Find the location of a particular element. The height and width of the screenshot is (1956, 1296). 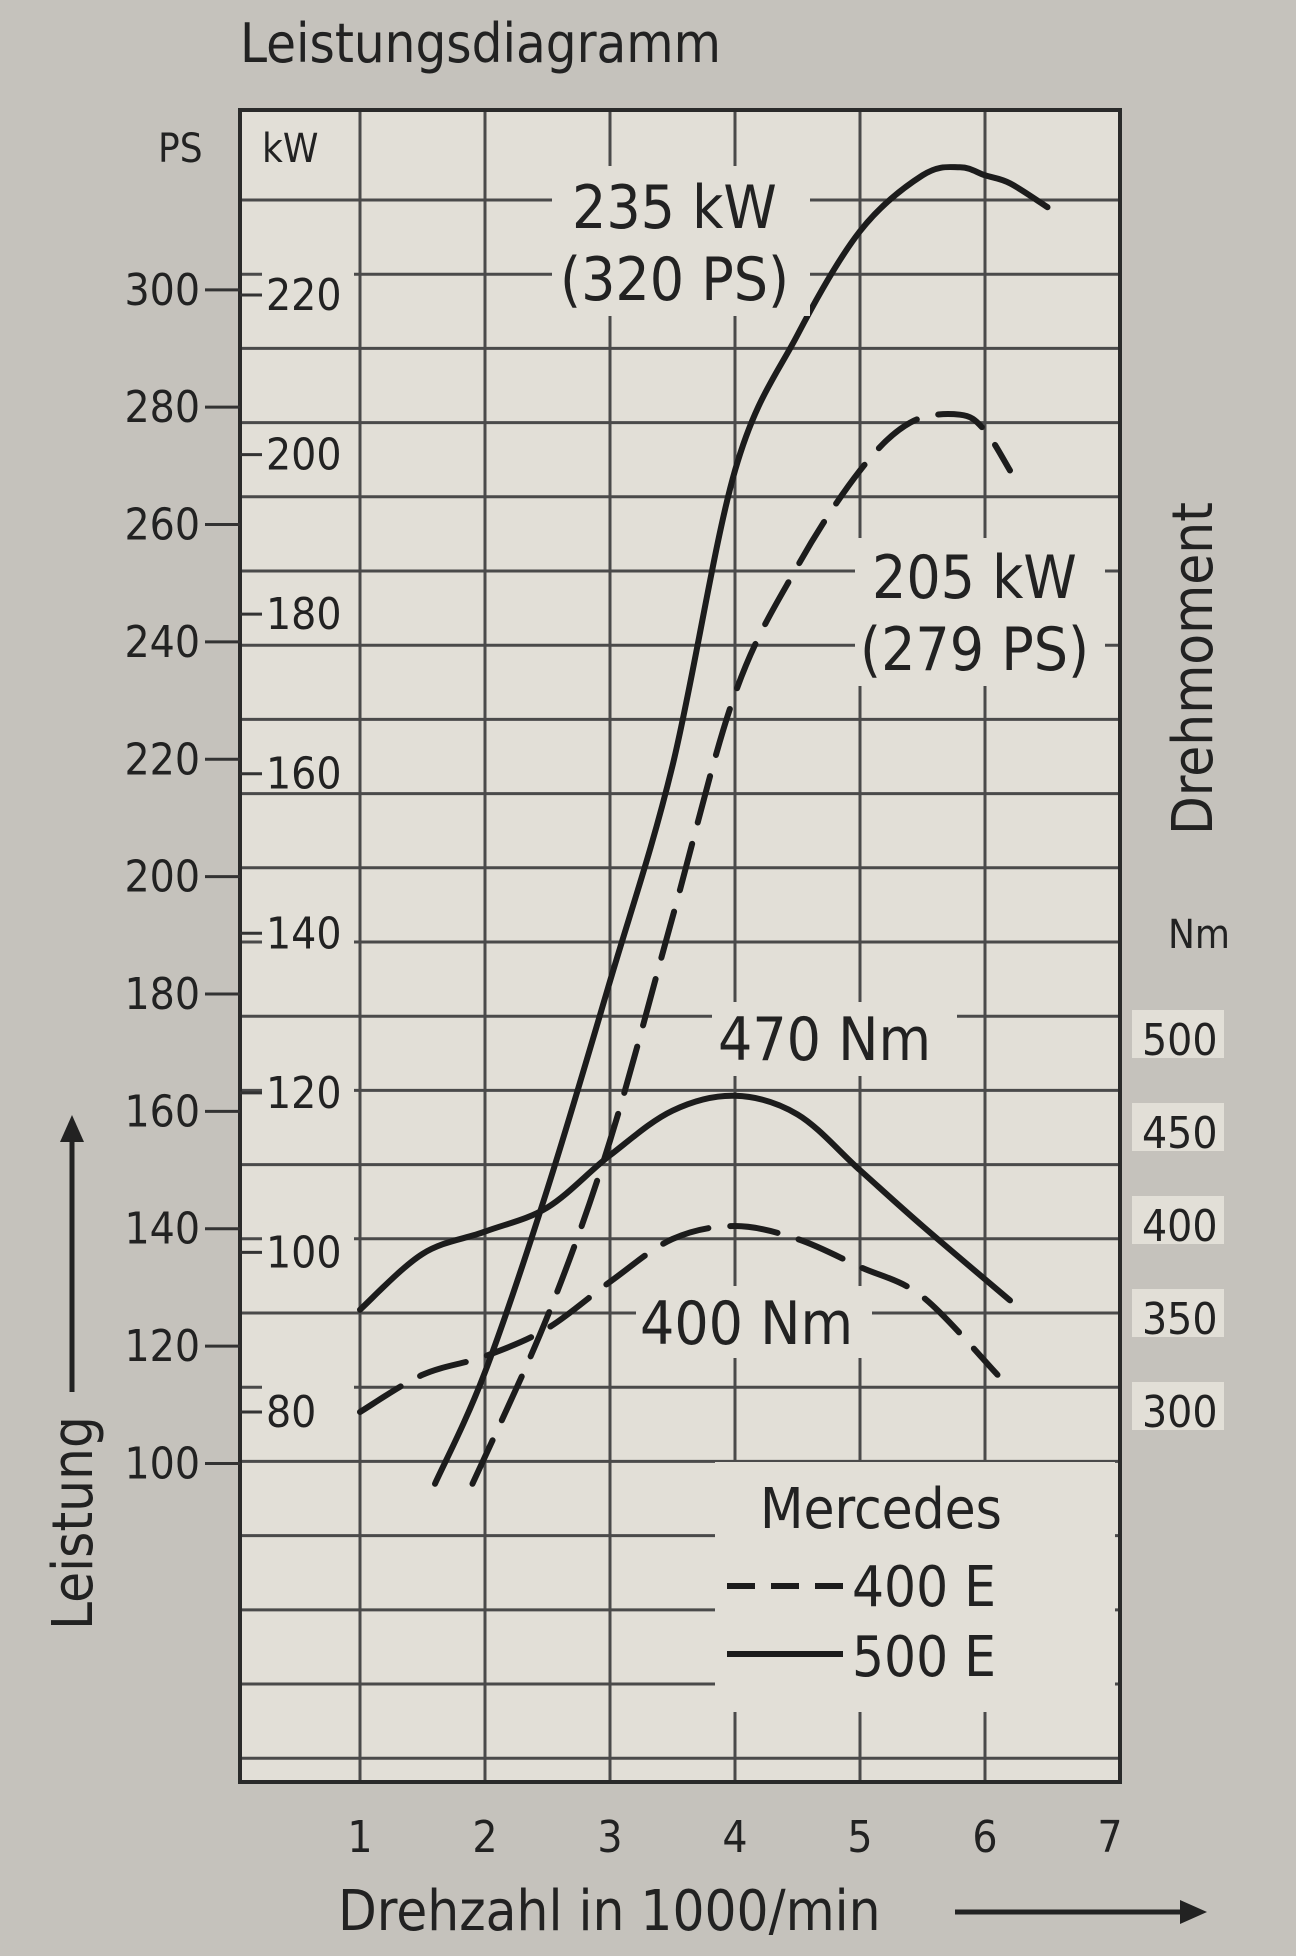

kw-tick-label: 140 is located at coordinates (304, 933).